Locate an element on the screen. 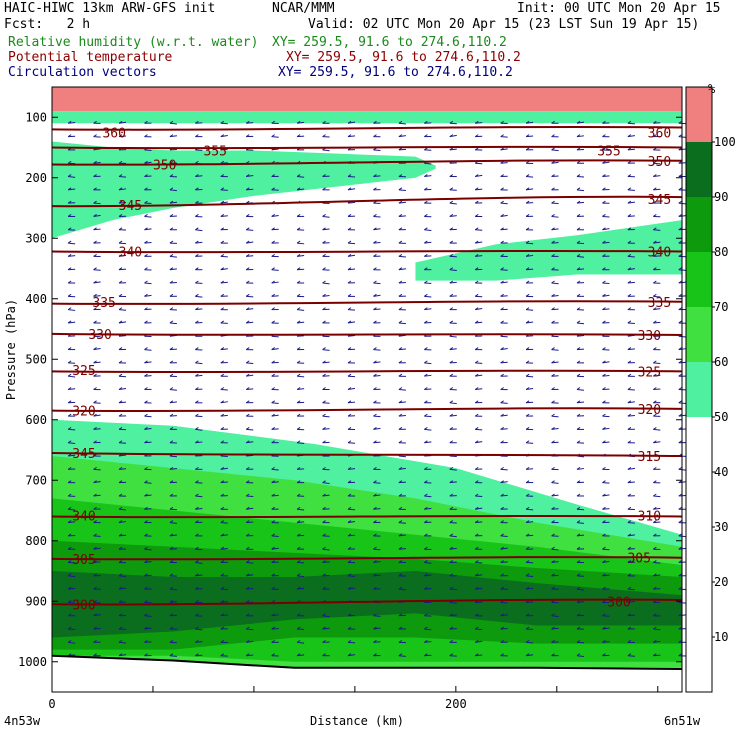 Image resolution: width=740 pixels, height=740 pixels. theta-label: 335 is located at coordinates (659, 303).